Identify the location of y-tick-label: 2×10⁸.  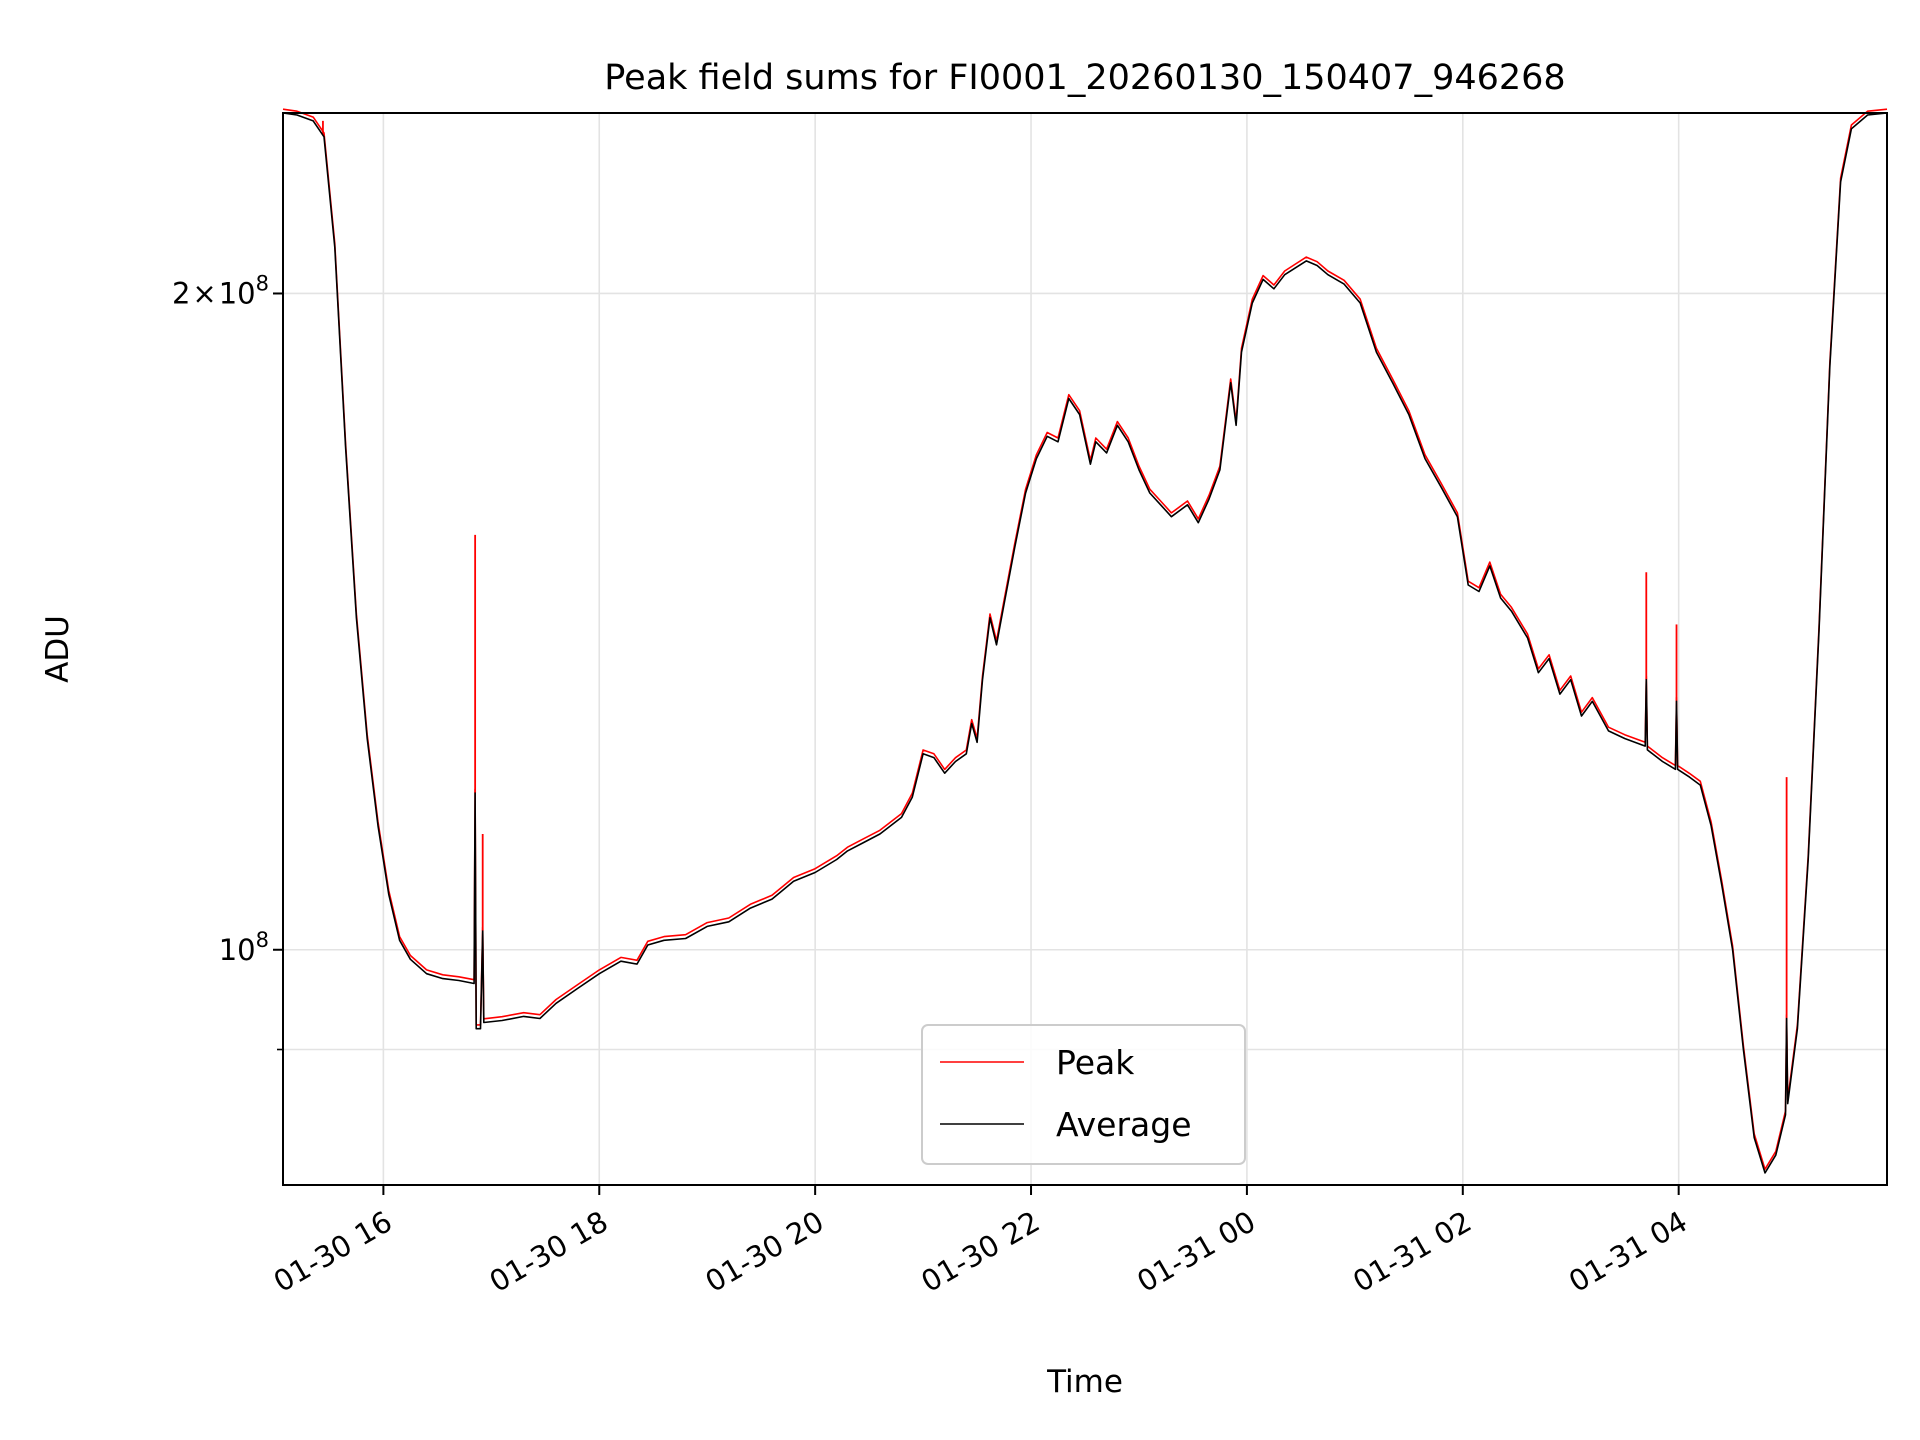
(220, 290).